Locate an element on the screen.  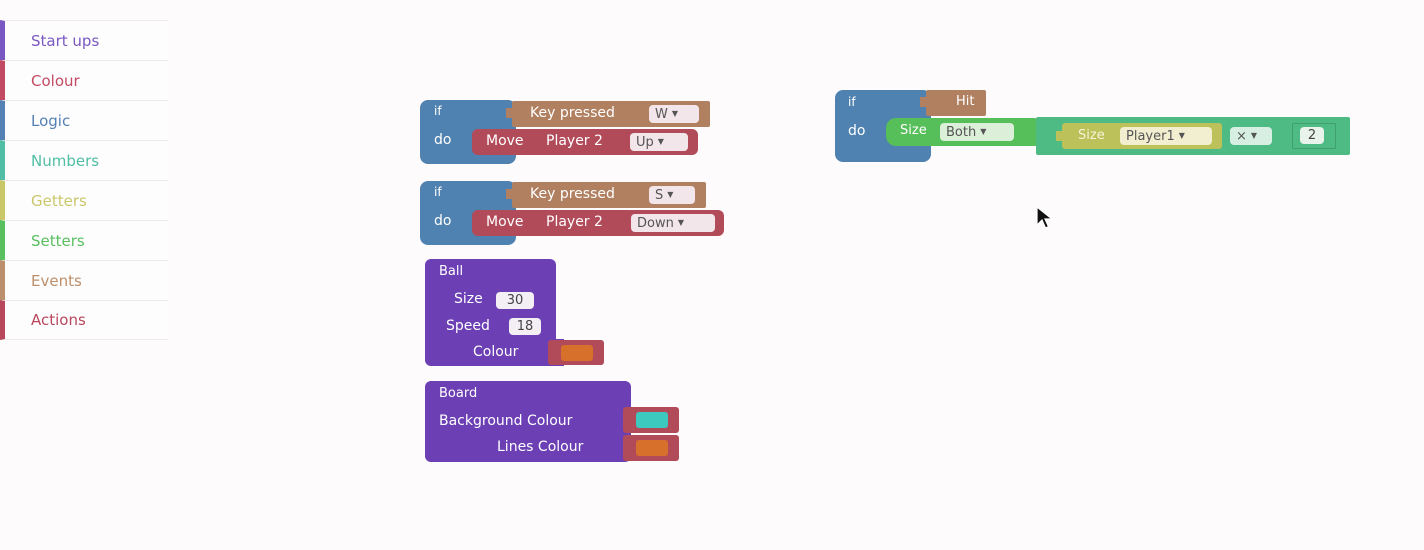
speed-input: 18 is located at coordinates (525, 326).